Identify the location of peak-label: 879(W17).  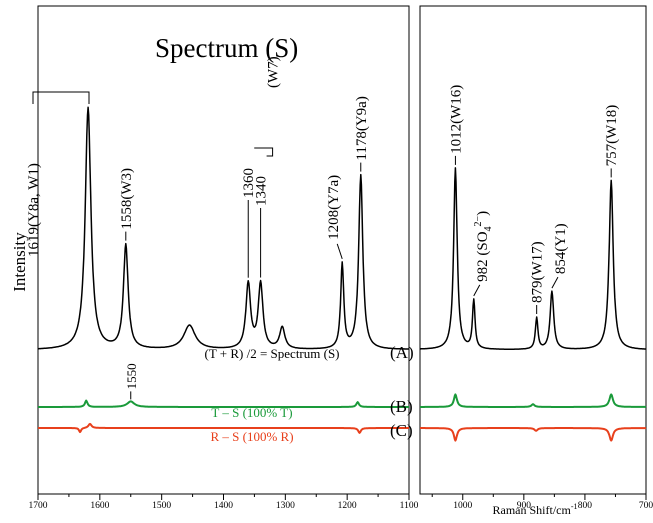
(538, 272).